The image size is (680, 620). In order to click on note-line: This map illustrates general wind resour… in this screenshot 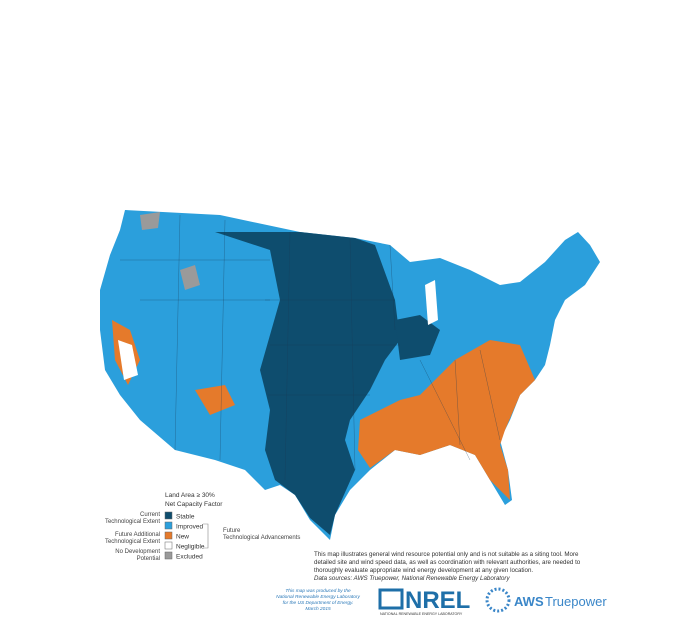, I will do `click(446, 554)`.